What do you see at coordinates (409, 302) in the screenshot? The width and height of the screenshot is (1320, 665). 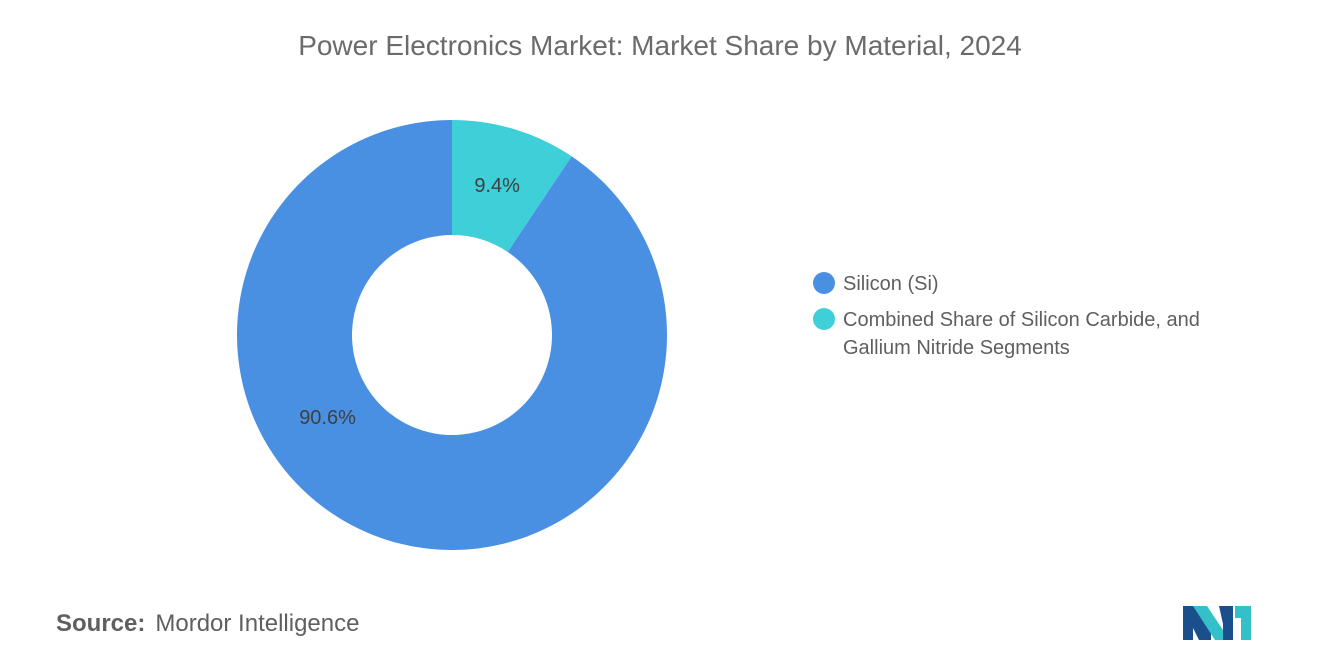 I see `donut-slice-labels: 9.4% 90.6%` at bounding box center [409, 302].